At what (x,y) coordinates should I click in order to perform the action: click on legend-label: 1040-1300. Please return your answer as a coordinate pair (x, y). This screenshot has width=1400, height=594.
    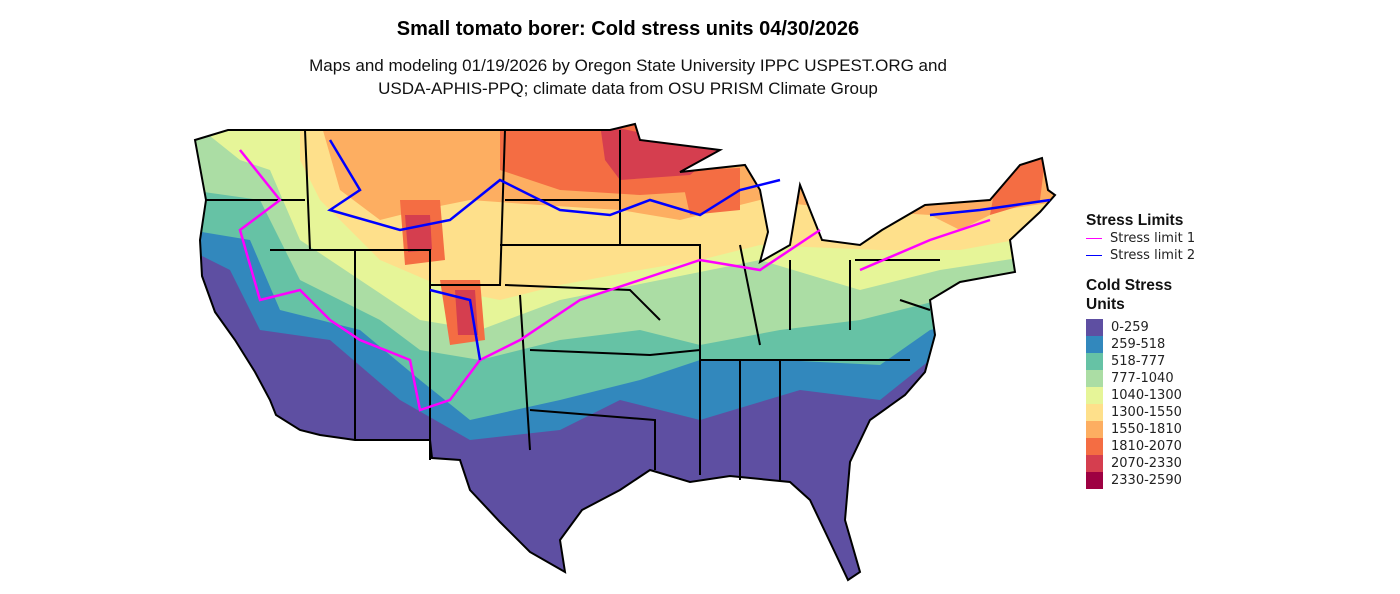
    Looking at the image, I should click on (1146, 395).